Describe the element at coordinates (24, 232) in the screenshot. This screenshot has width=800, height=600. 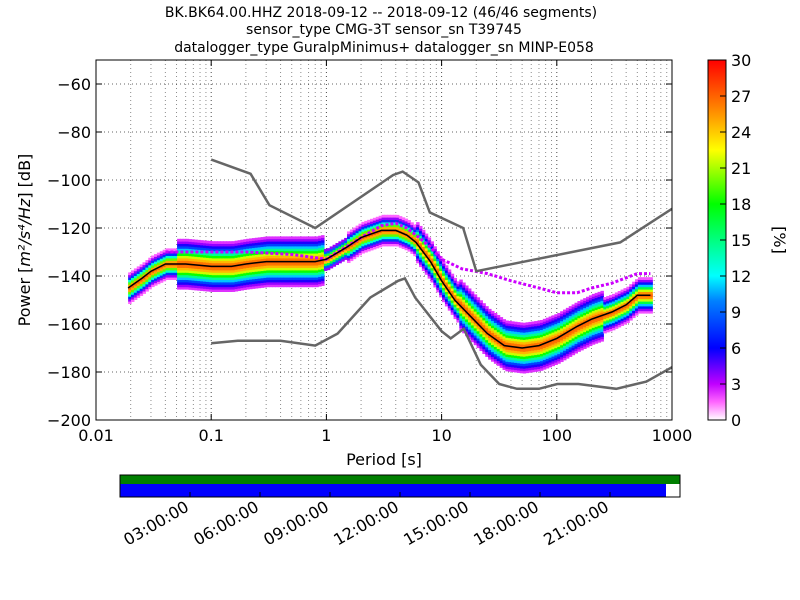
I see `y-axis-label-units: m²/s⁴/Hz` at that location.